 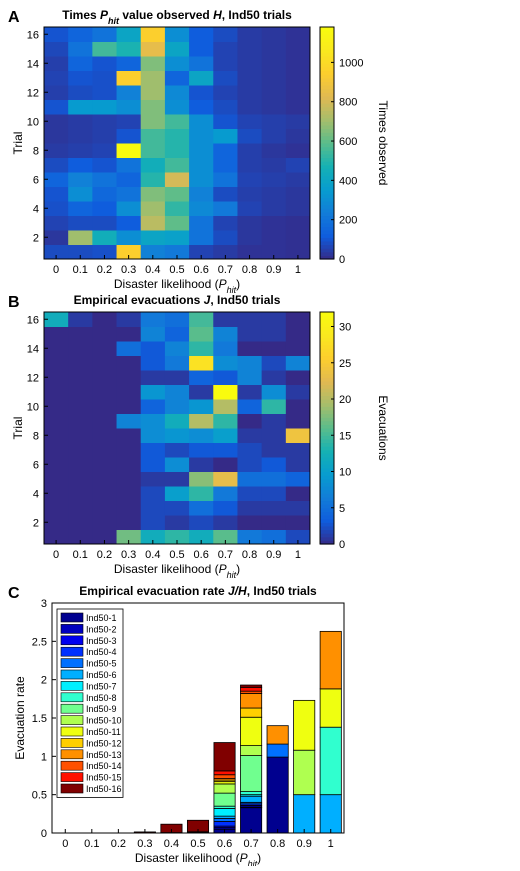 I want to click on text-part: Empirical evacuations, so click(x=139, y=300).